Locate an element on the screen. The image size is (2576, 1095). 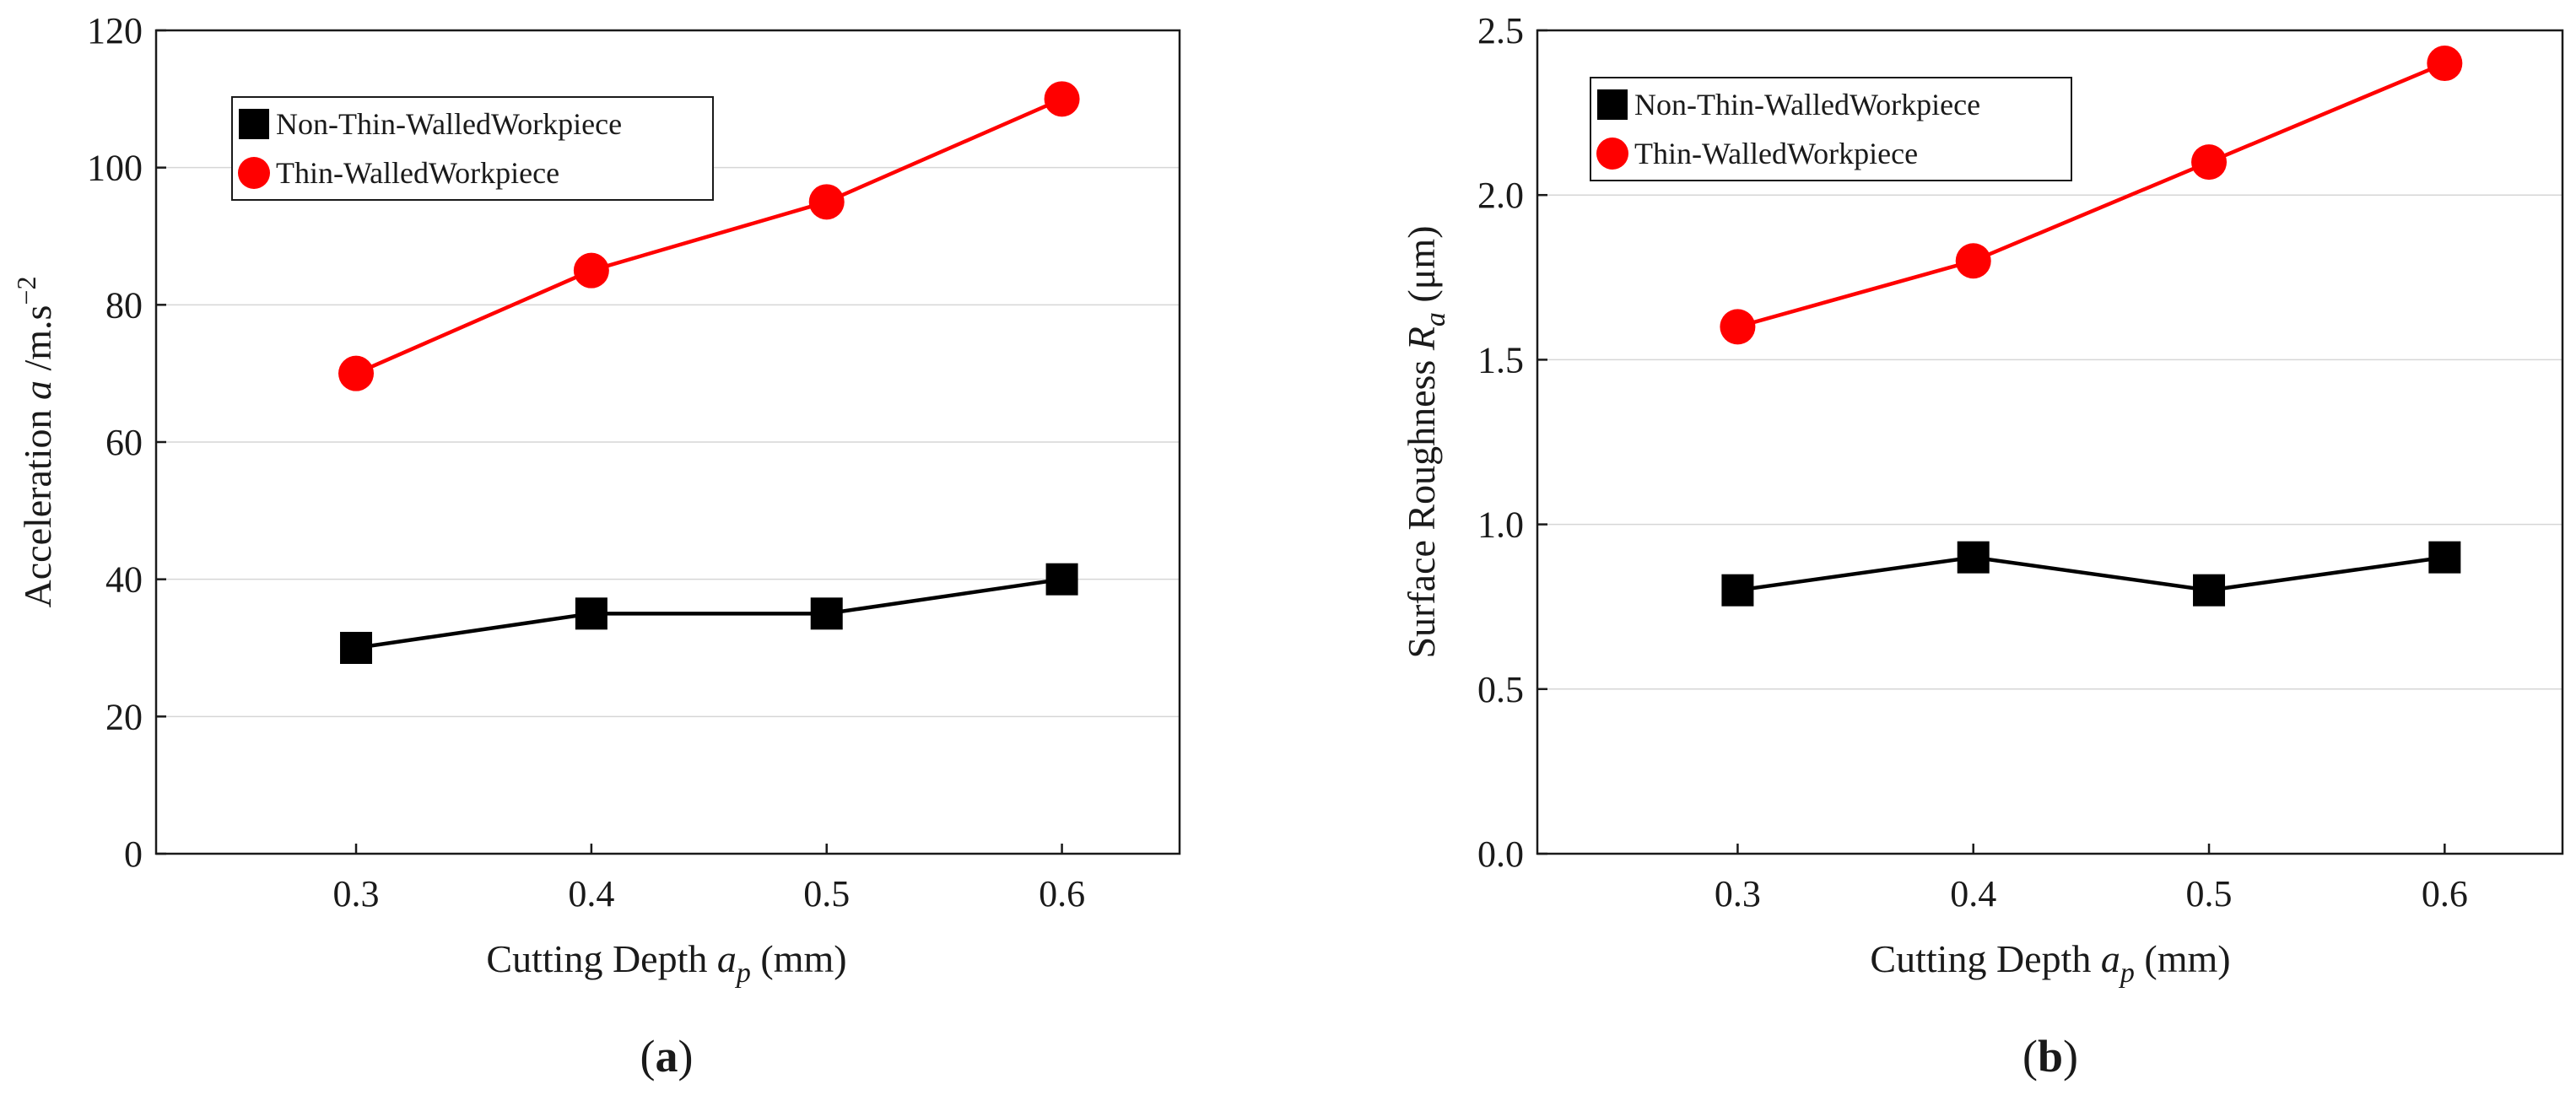
panel-label-letter: b is located at coordinates (2050, 1057).